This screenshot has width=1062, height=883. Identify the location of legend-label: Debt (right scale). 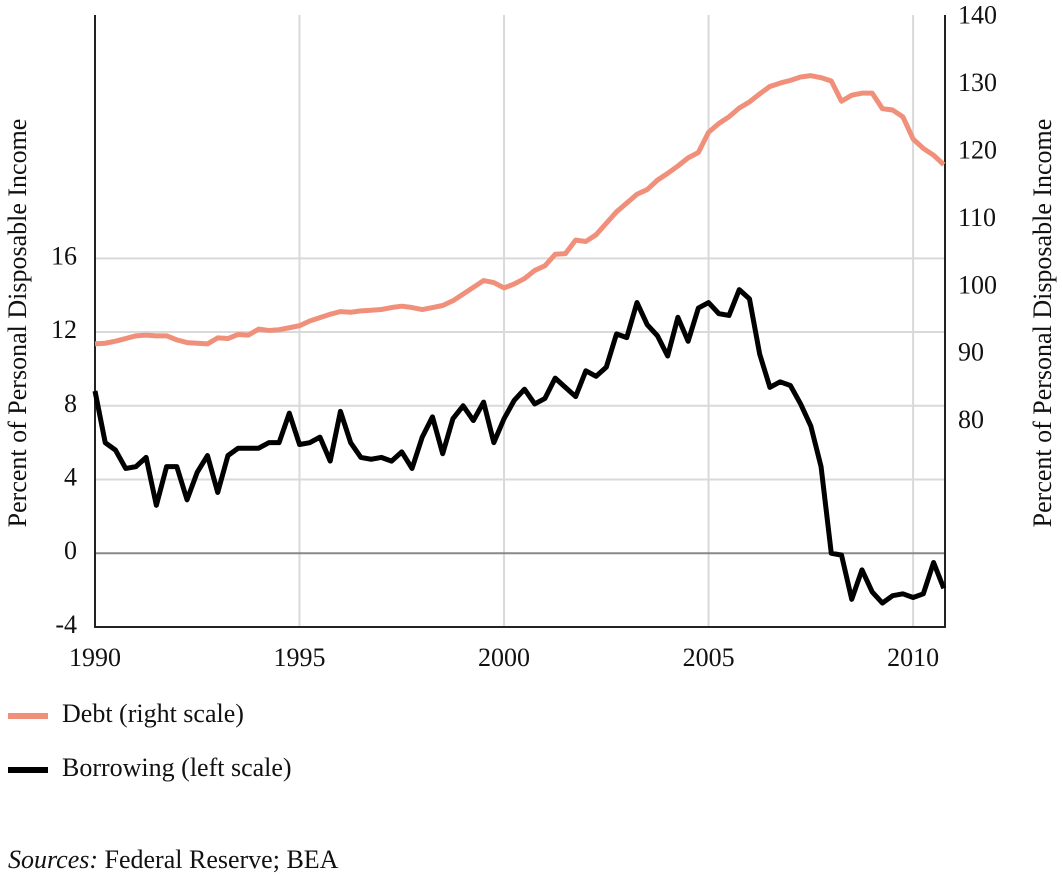
(153, 713).